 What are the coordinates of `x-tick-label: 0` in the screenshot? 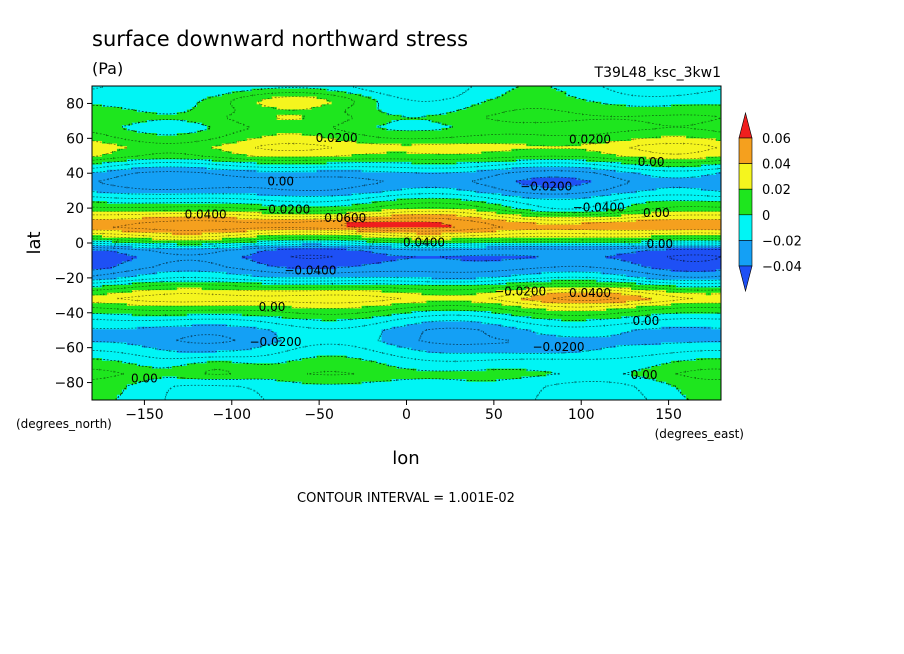 It's located at (406, 415).